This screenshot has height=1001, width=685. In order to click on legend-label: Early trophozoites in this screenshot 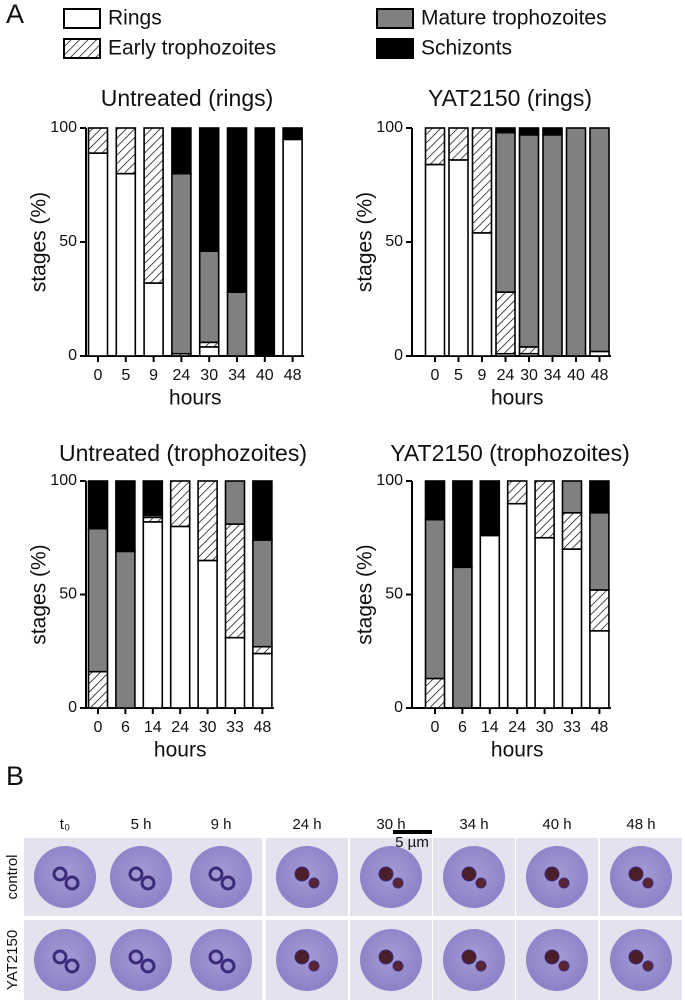, I will do `click(192, 48)`.